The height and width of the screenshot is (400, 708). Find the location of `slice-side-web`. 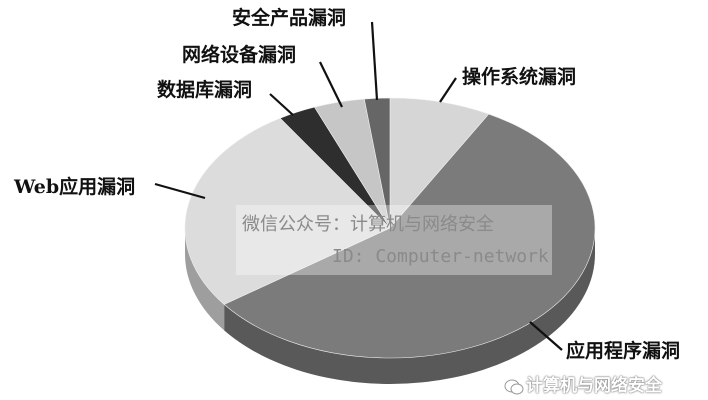

slice-side-web is located at coordinates (205, 279).